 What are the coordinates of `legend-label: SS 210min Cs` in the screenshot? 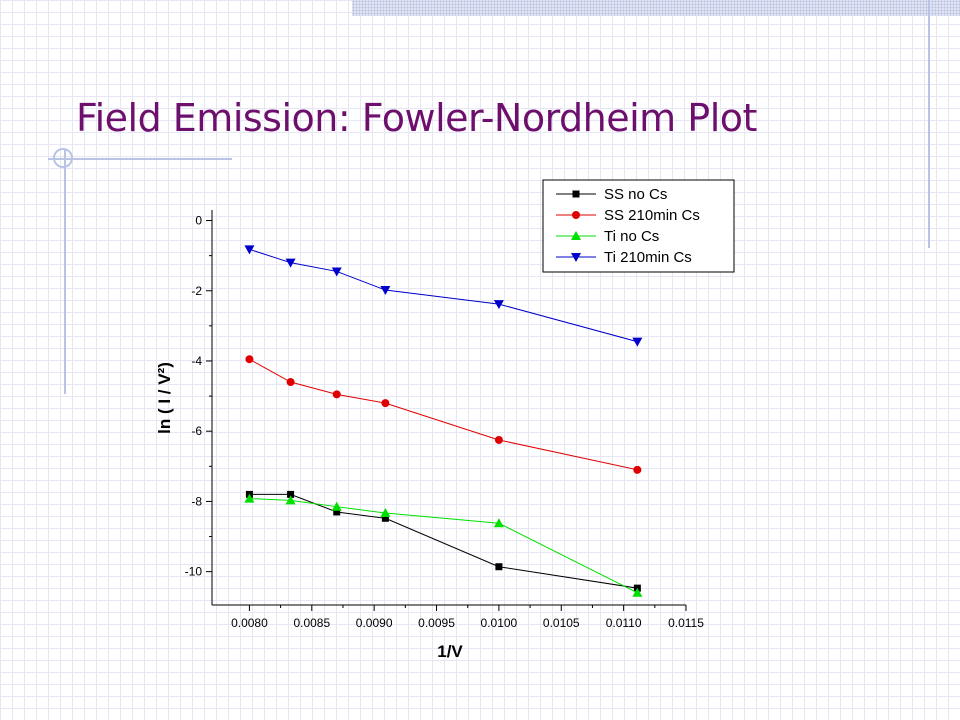 It's located at (652, 215).